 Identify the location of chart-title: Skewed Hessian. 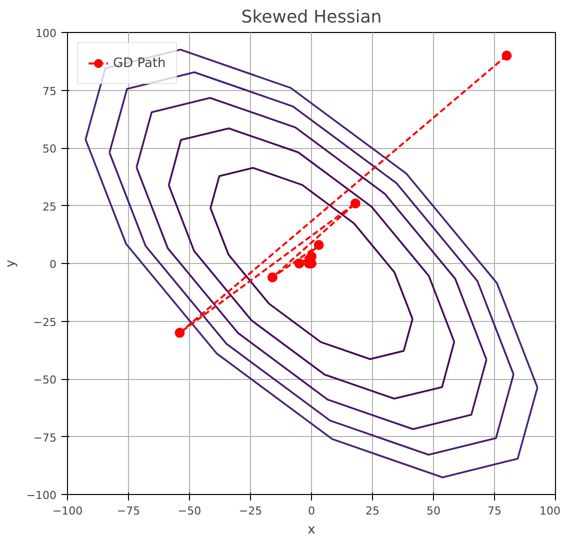
(311, 18).